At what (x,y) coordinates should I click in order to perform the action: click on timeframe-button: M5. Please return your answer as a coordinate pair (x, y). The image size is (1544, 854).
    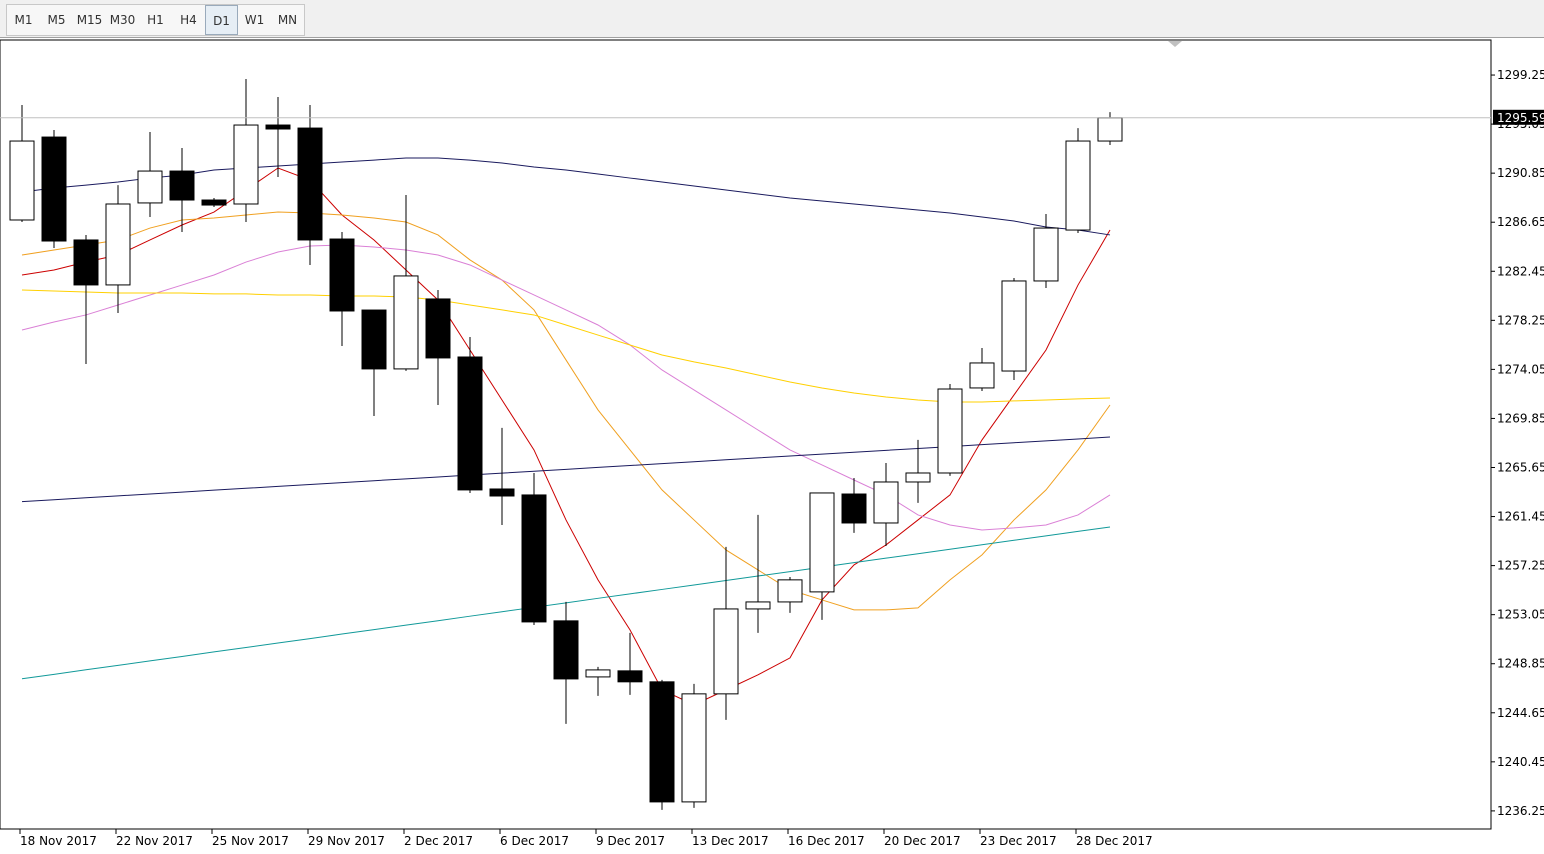
    Looking at the image, I should click on (56, 20).